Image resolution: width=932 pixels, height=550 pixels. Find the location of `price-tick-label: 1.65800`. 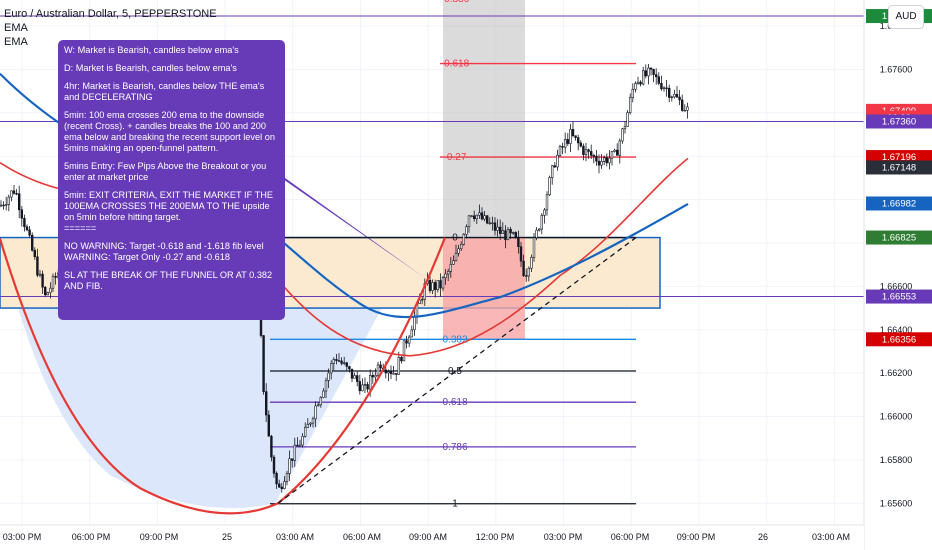

price-tick-label: 1.65800 is located at coordinates (896, 460).